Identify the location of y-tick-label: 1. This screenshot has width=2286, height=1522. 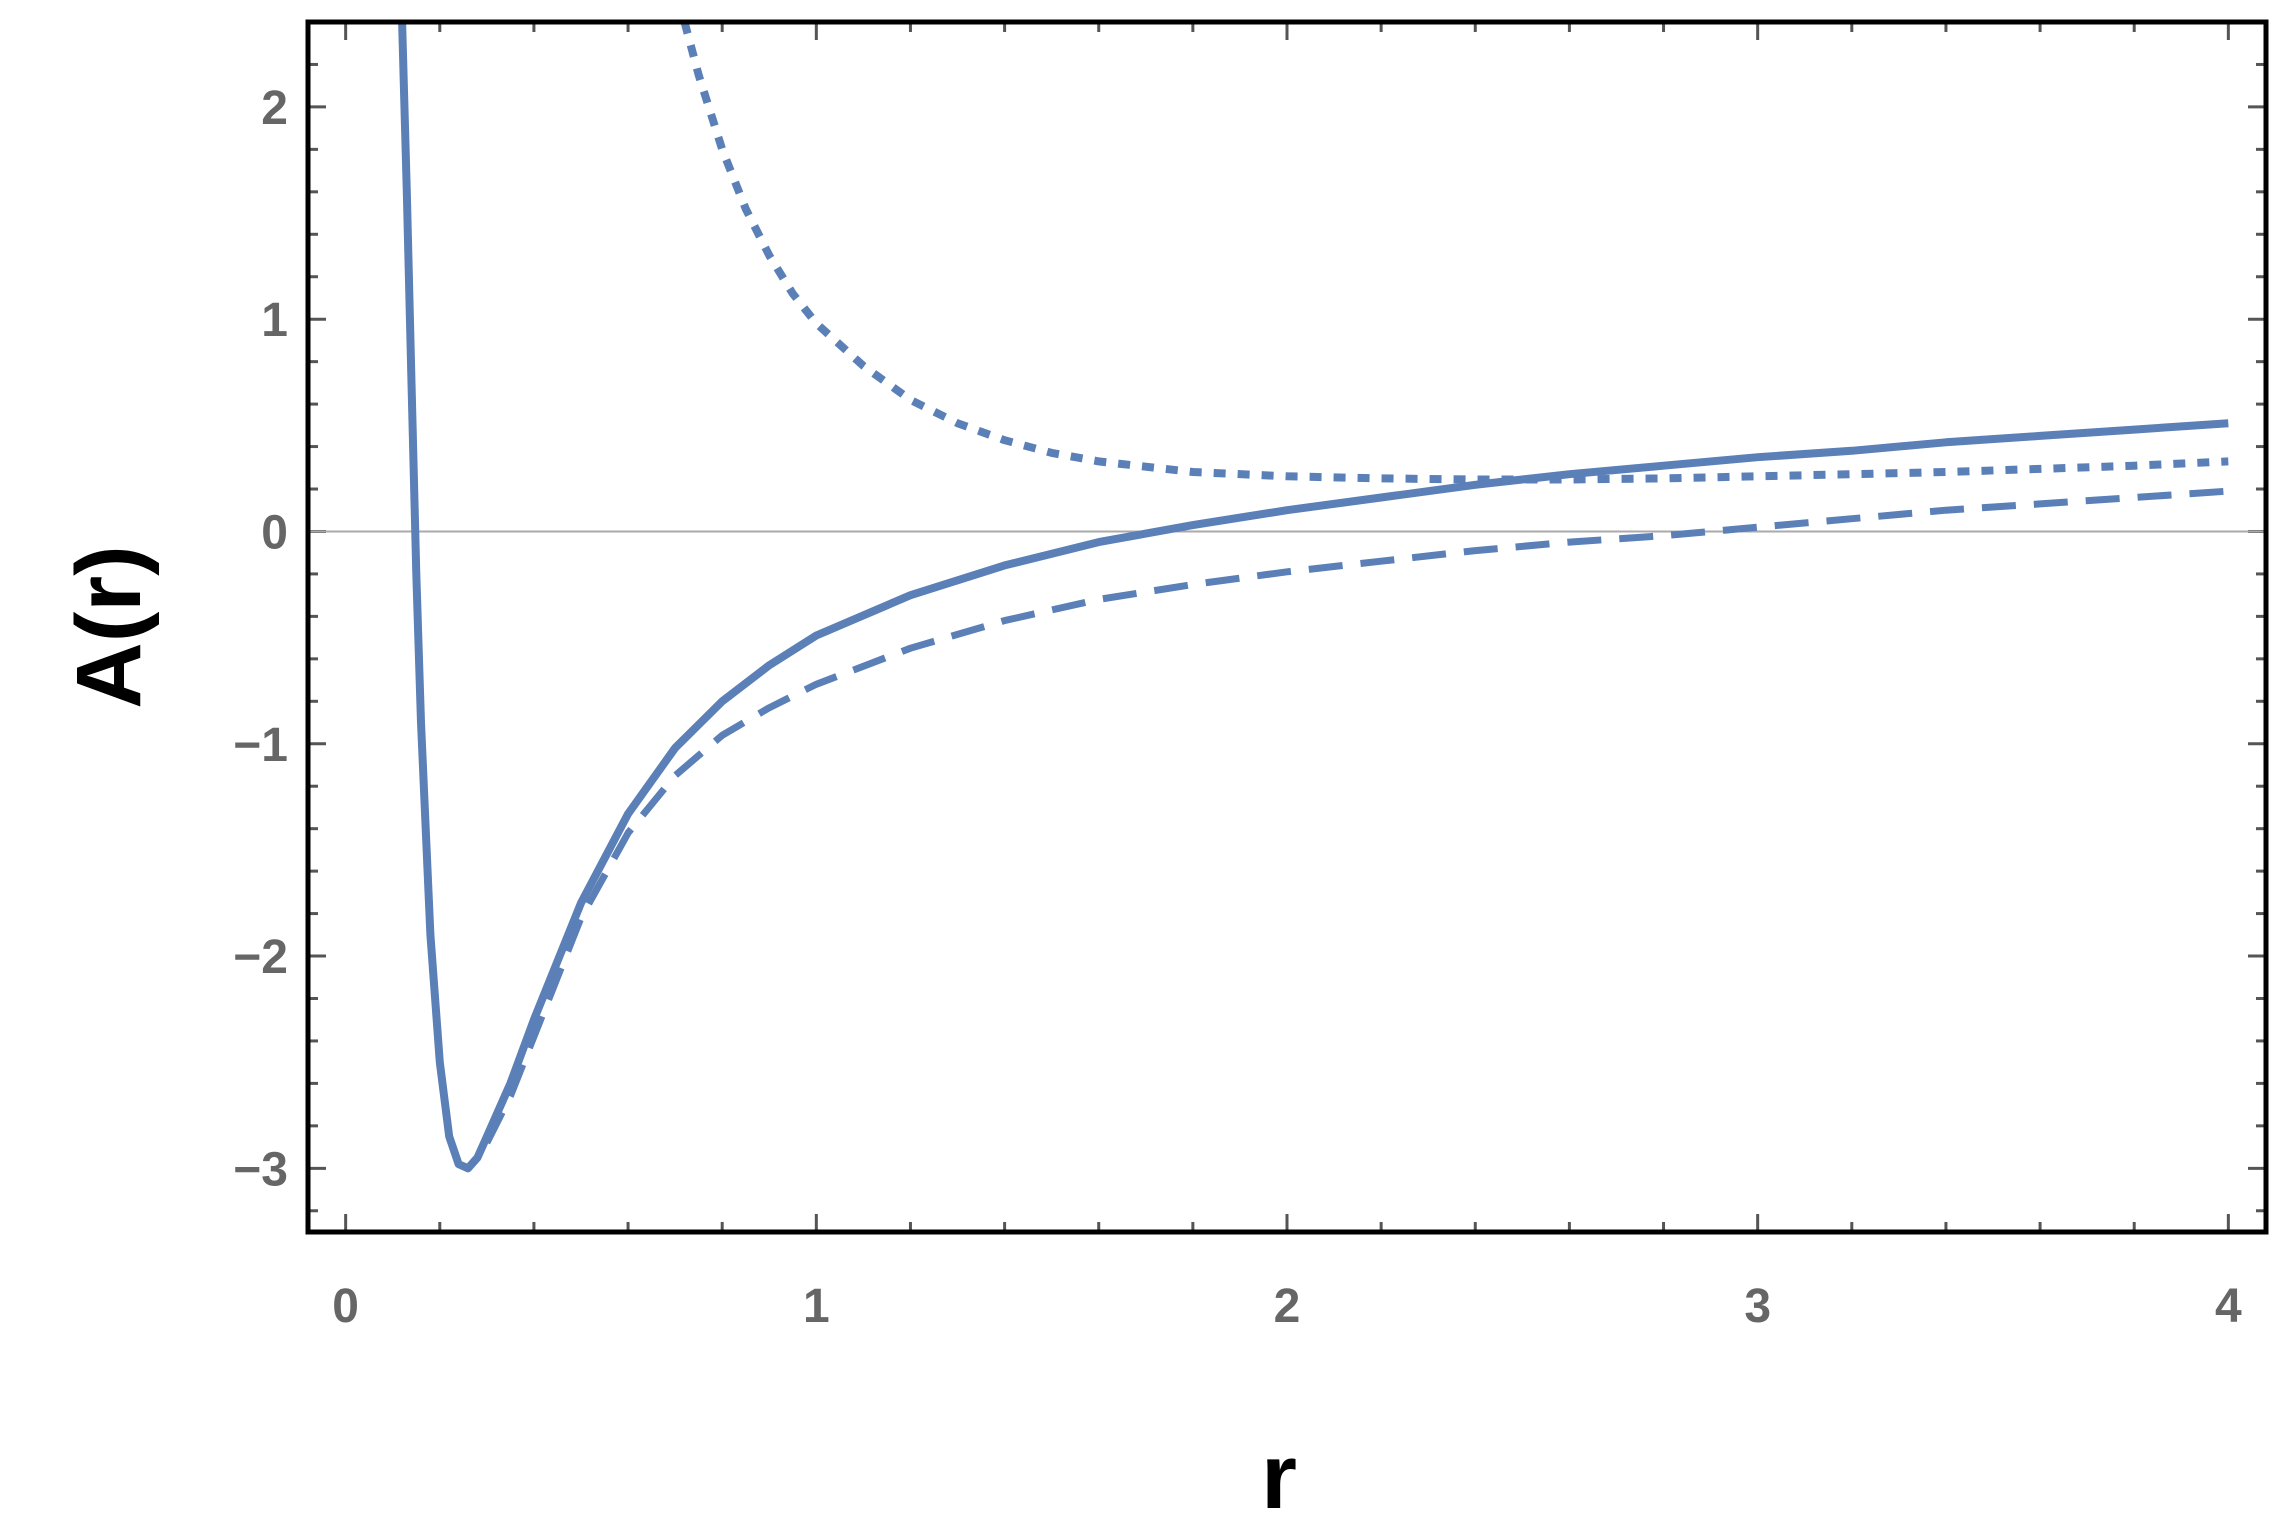
(274, 320).